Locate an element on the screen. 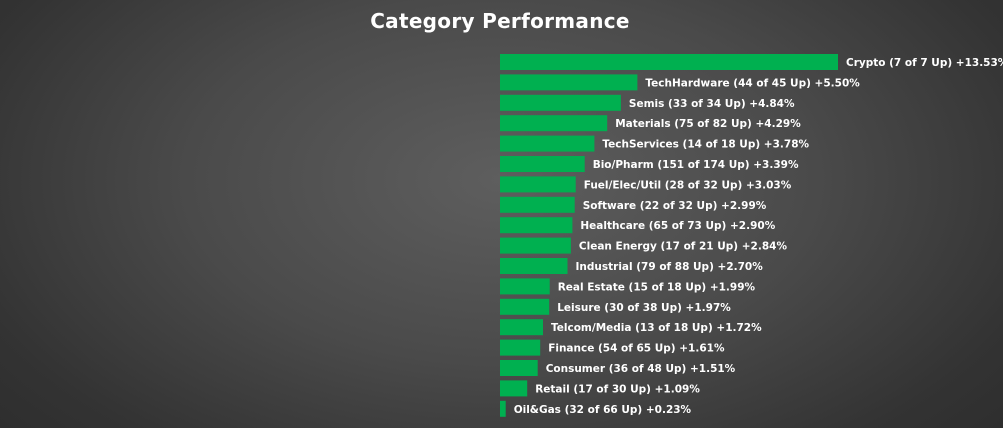  bar-retail is located at coordinates (514, 388).